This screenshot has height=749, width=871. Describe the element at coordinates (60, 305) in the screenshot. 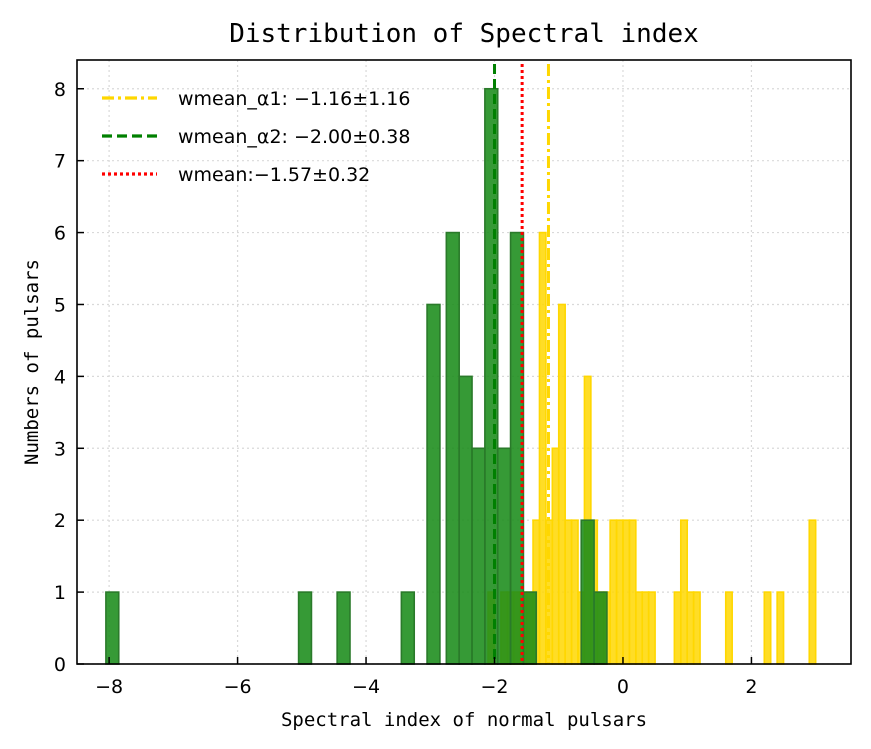

I see `y-tick-label: 5` at that location.